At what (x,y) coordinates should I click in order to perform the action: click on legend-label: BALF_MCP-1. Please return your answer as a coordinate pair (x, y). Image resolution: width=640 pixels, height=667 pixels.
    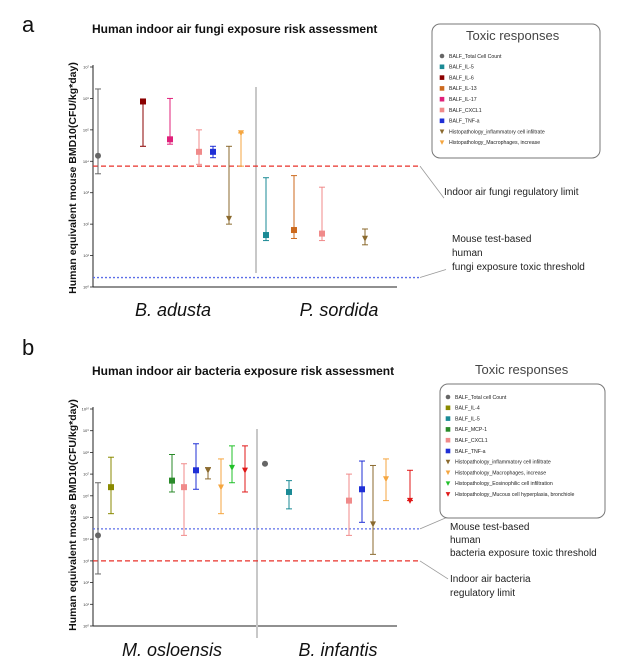
    Looking at the image, I should click on (471, 430).